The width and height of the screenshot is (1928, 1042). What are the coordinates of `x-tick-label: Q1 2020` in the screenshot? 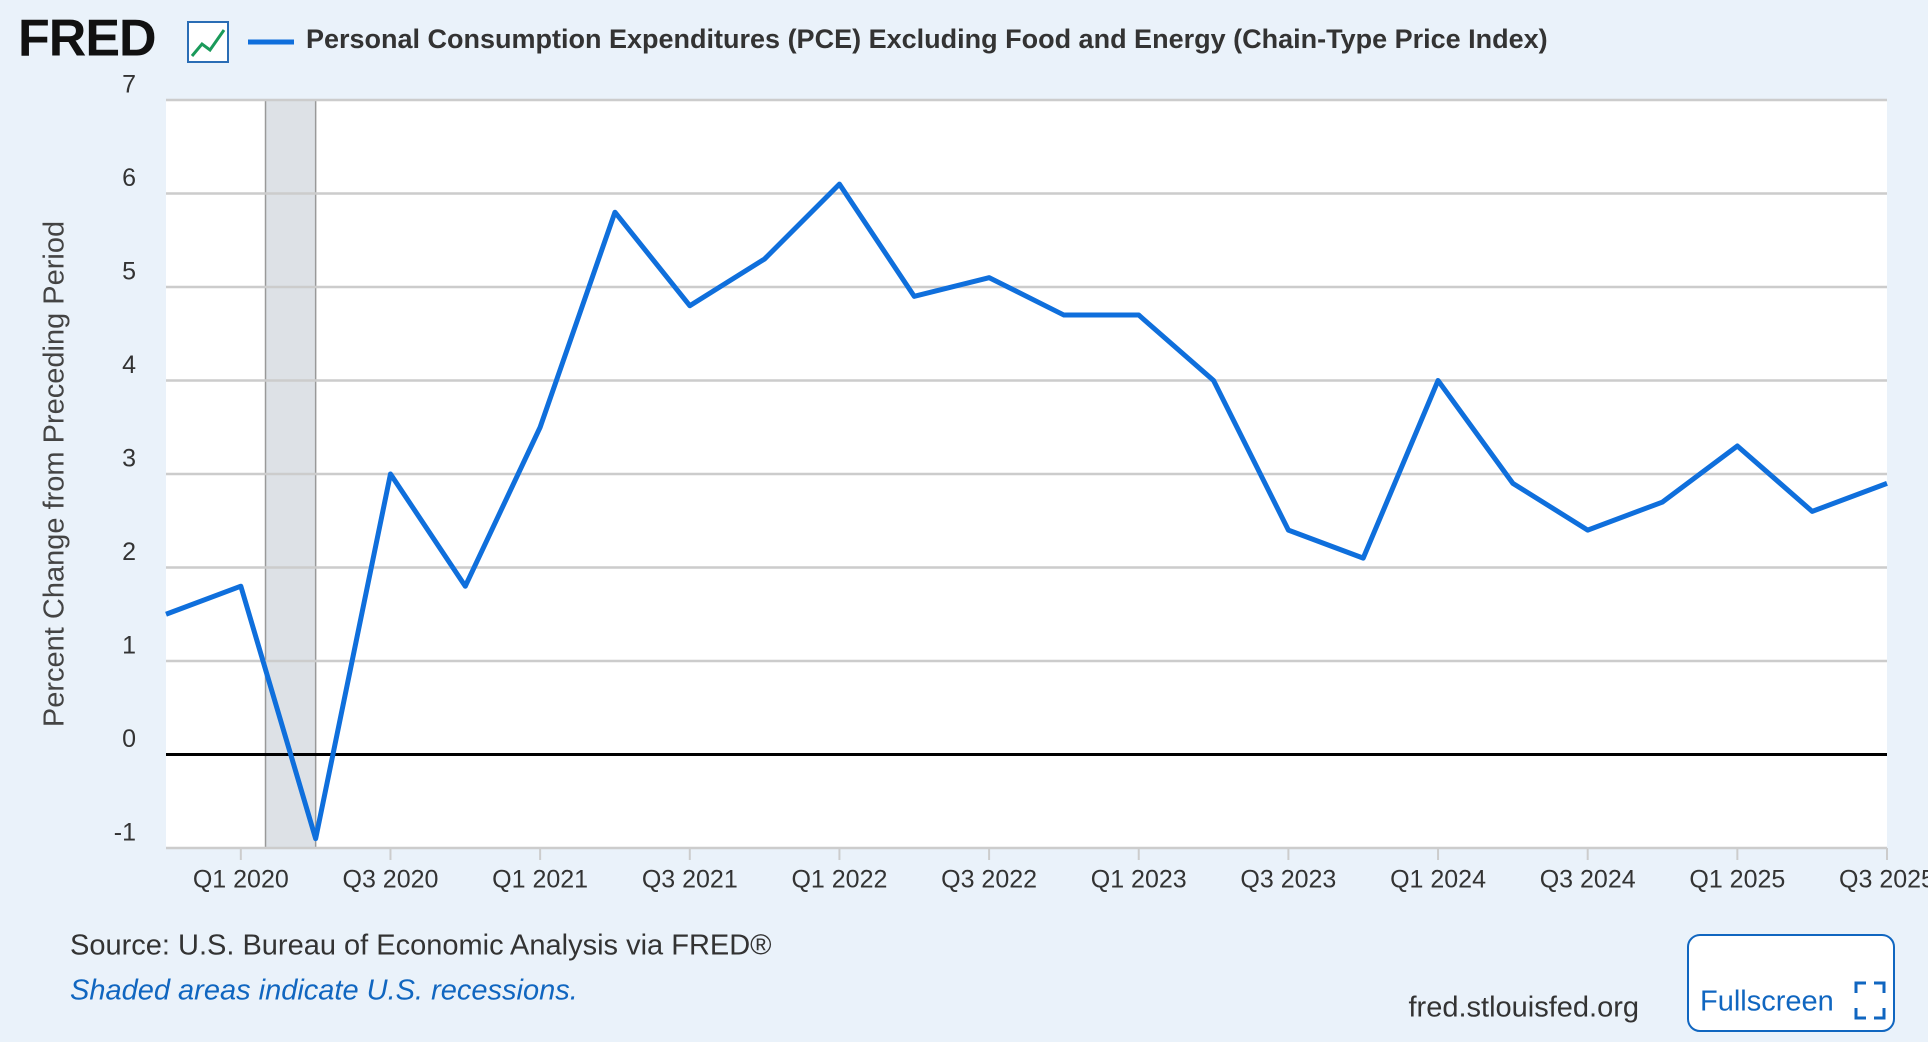 It's located at (241, 880).